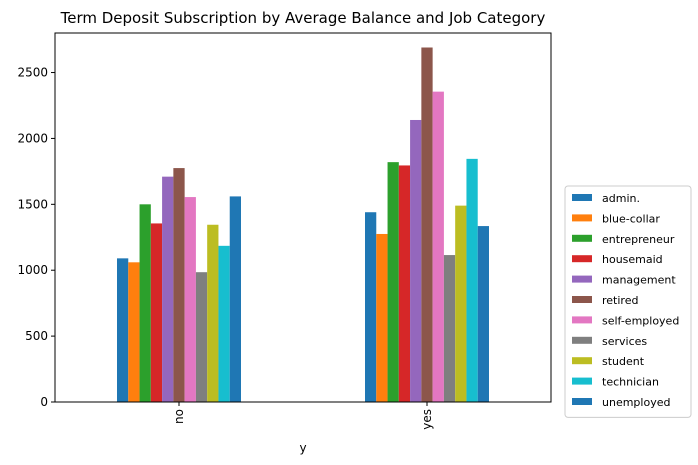 The height and width of the screenshot is (465, 698). I want to click on bar-no-technician, so click(224, 323).